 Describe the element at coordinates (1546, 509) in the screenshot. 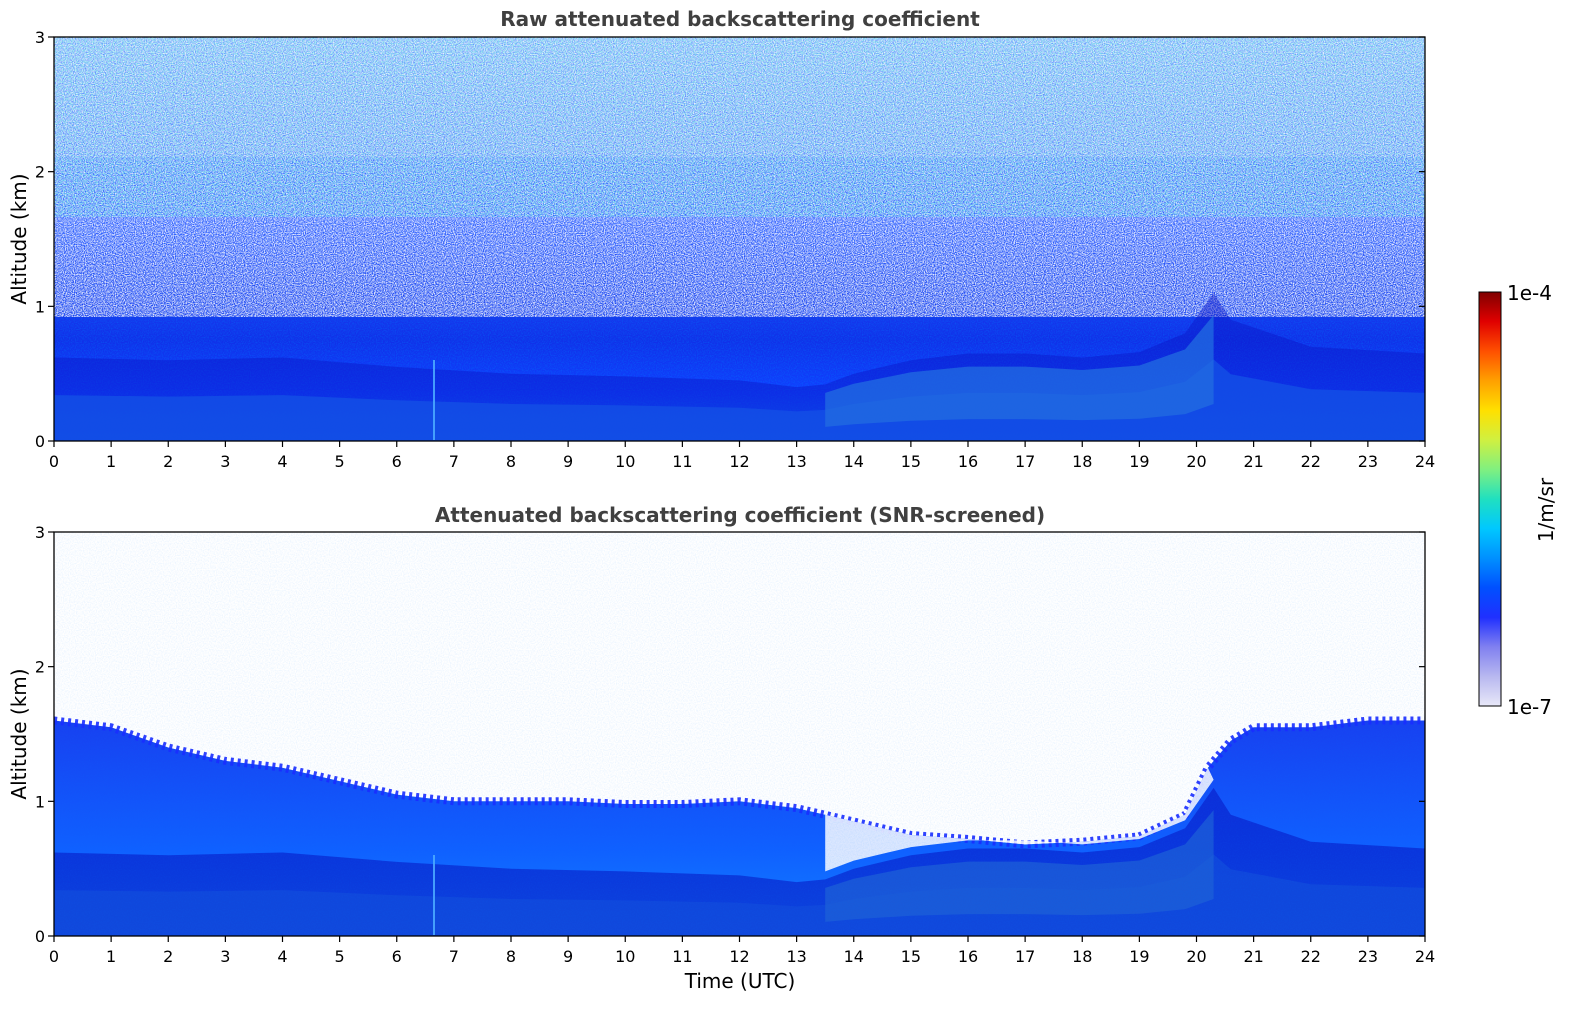

I see `colorbar-units-label: 1/m/sr` at that location.